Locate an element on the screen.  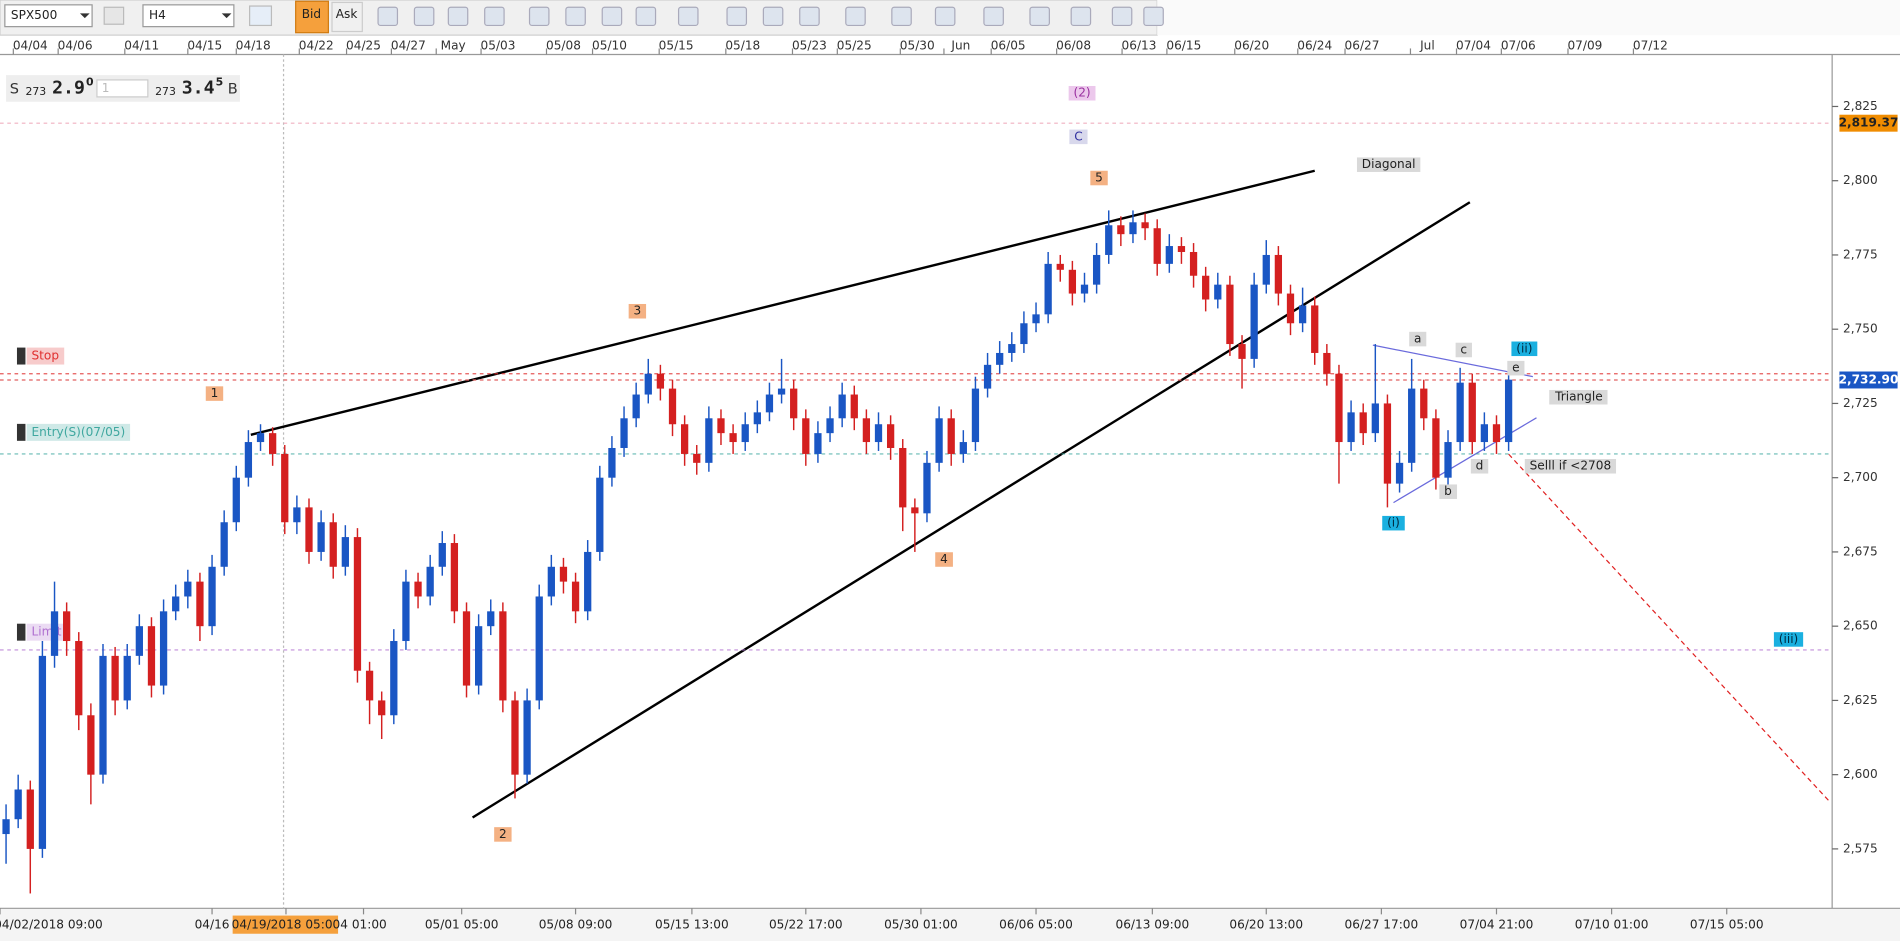
quote-main: 2.9 is located at coordinates (68, 87).